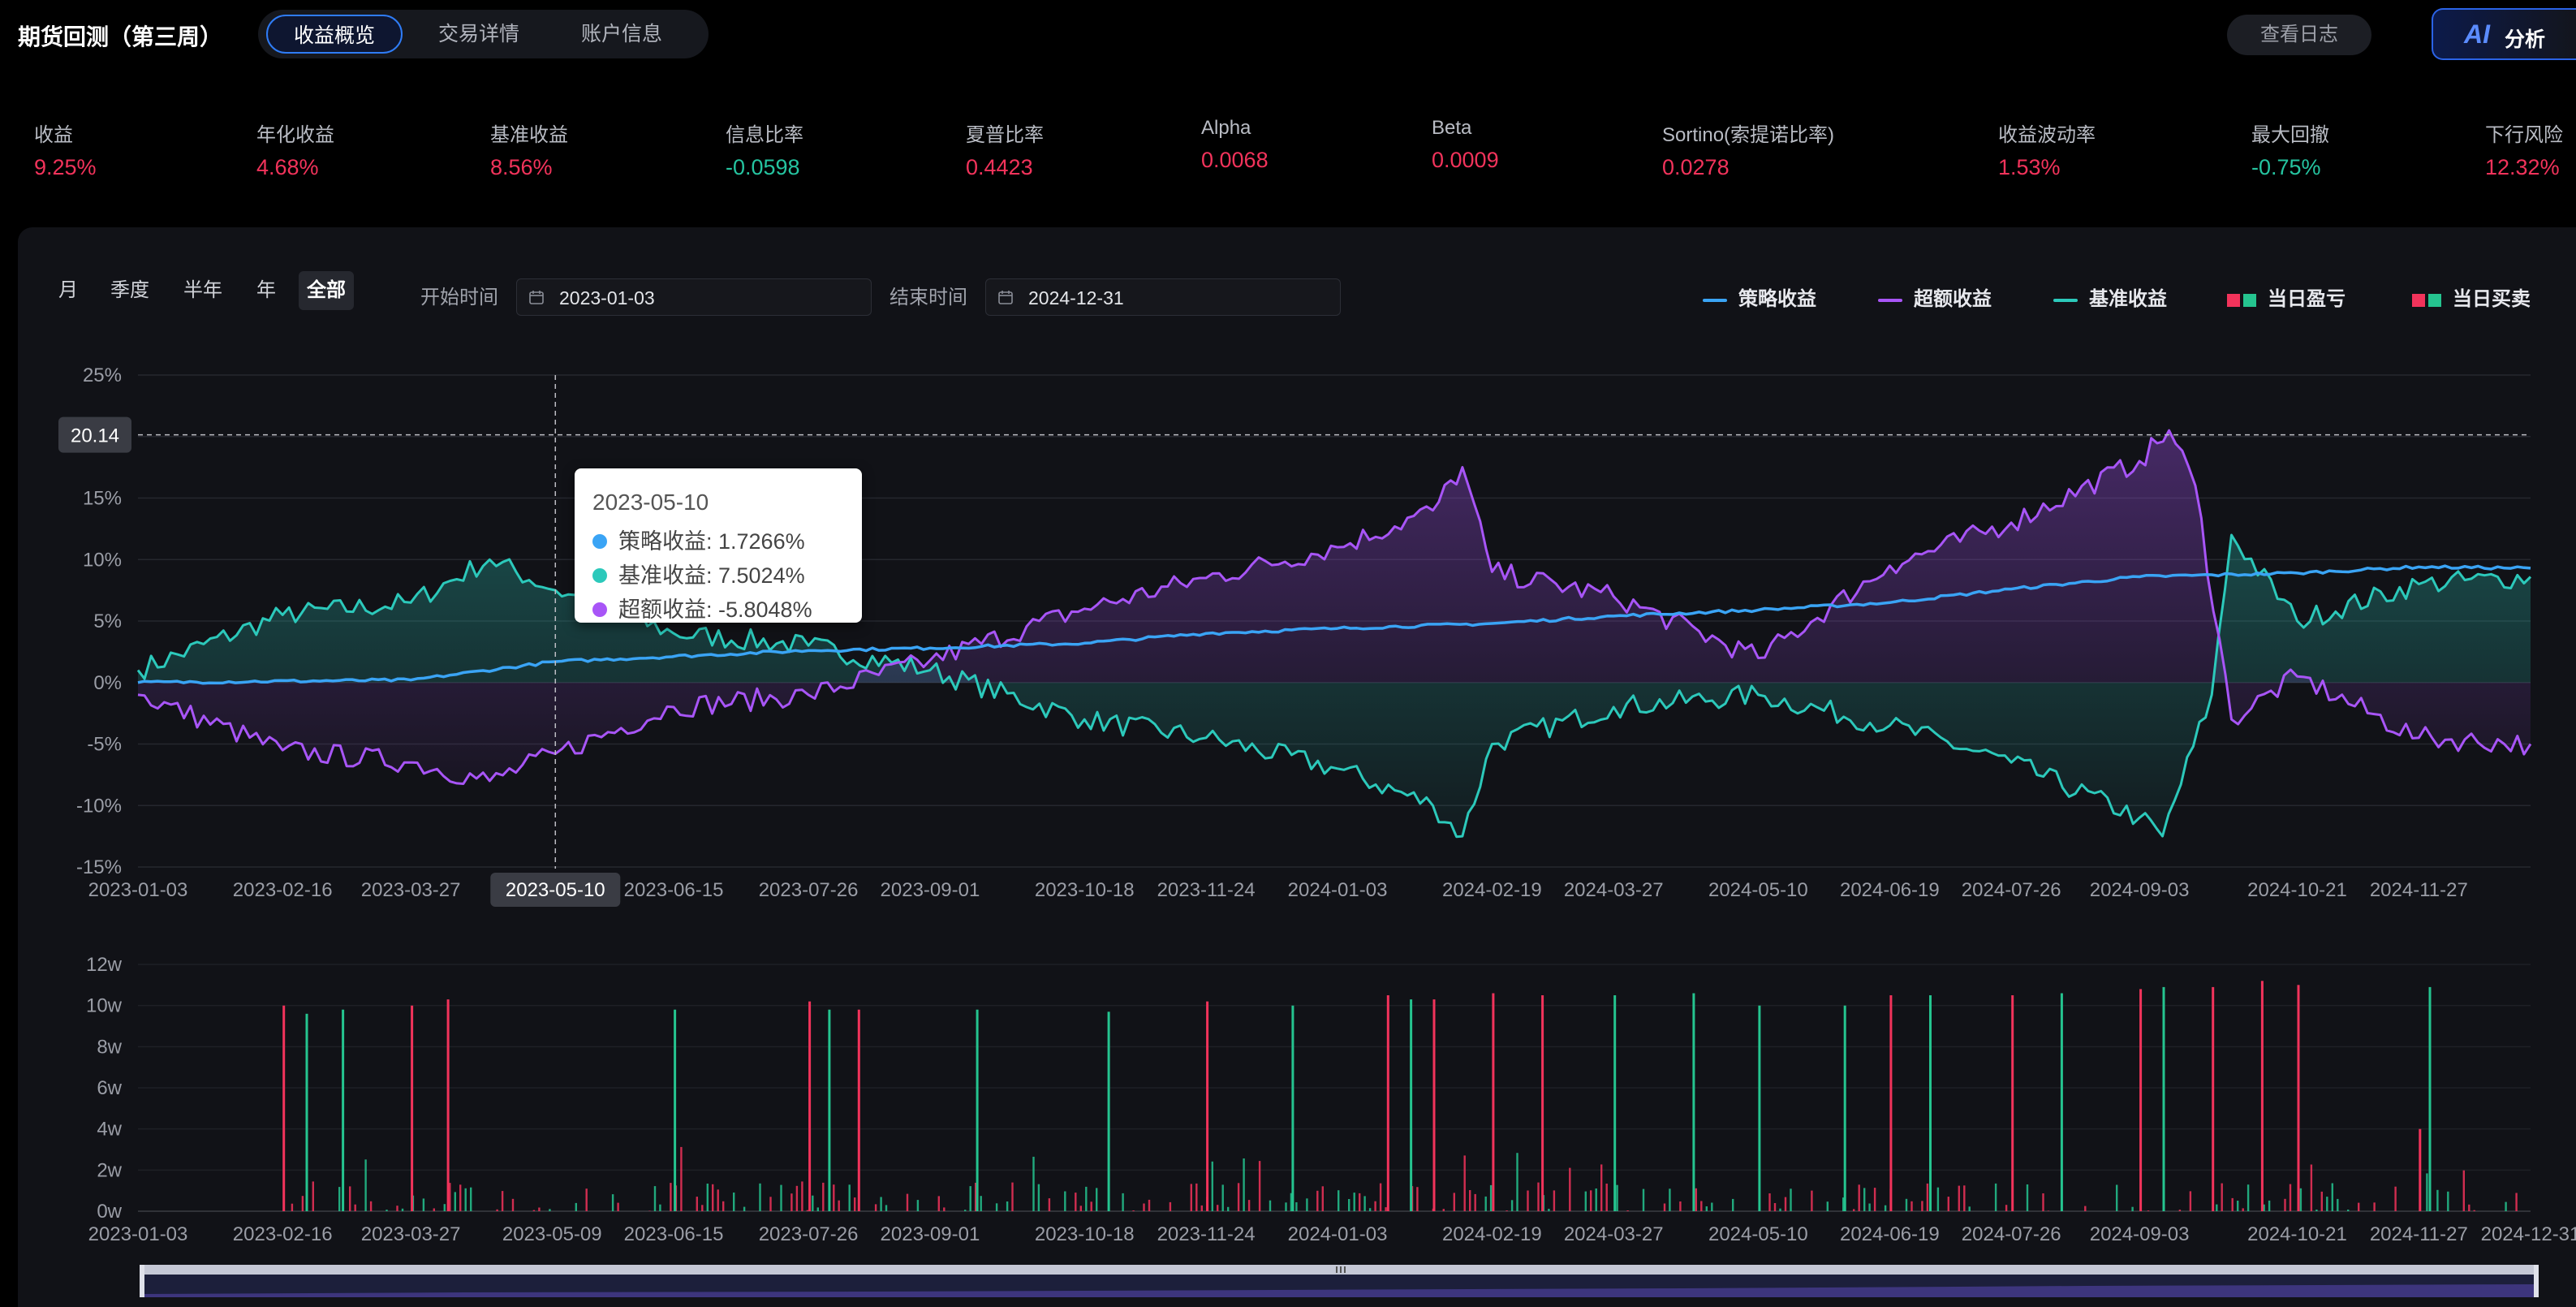 Image resolution: width=2576 pixels, height=1307 pixels. I want to click on legend-square-icon, so click(2234, 300).